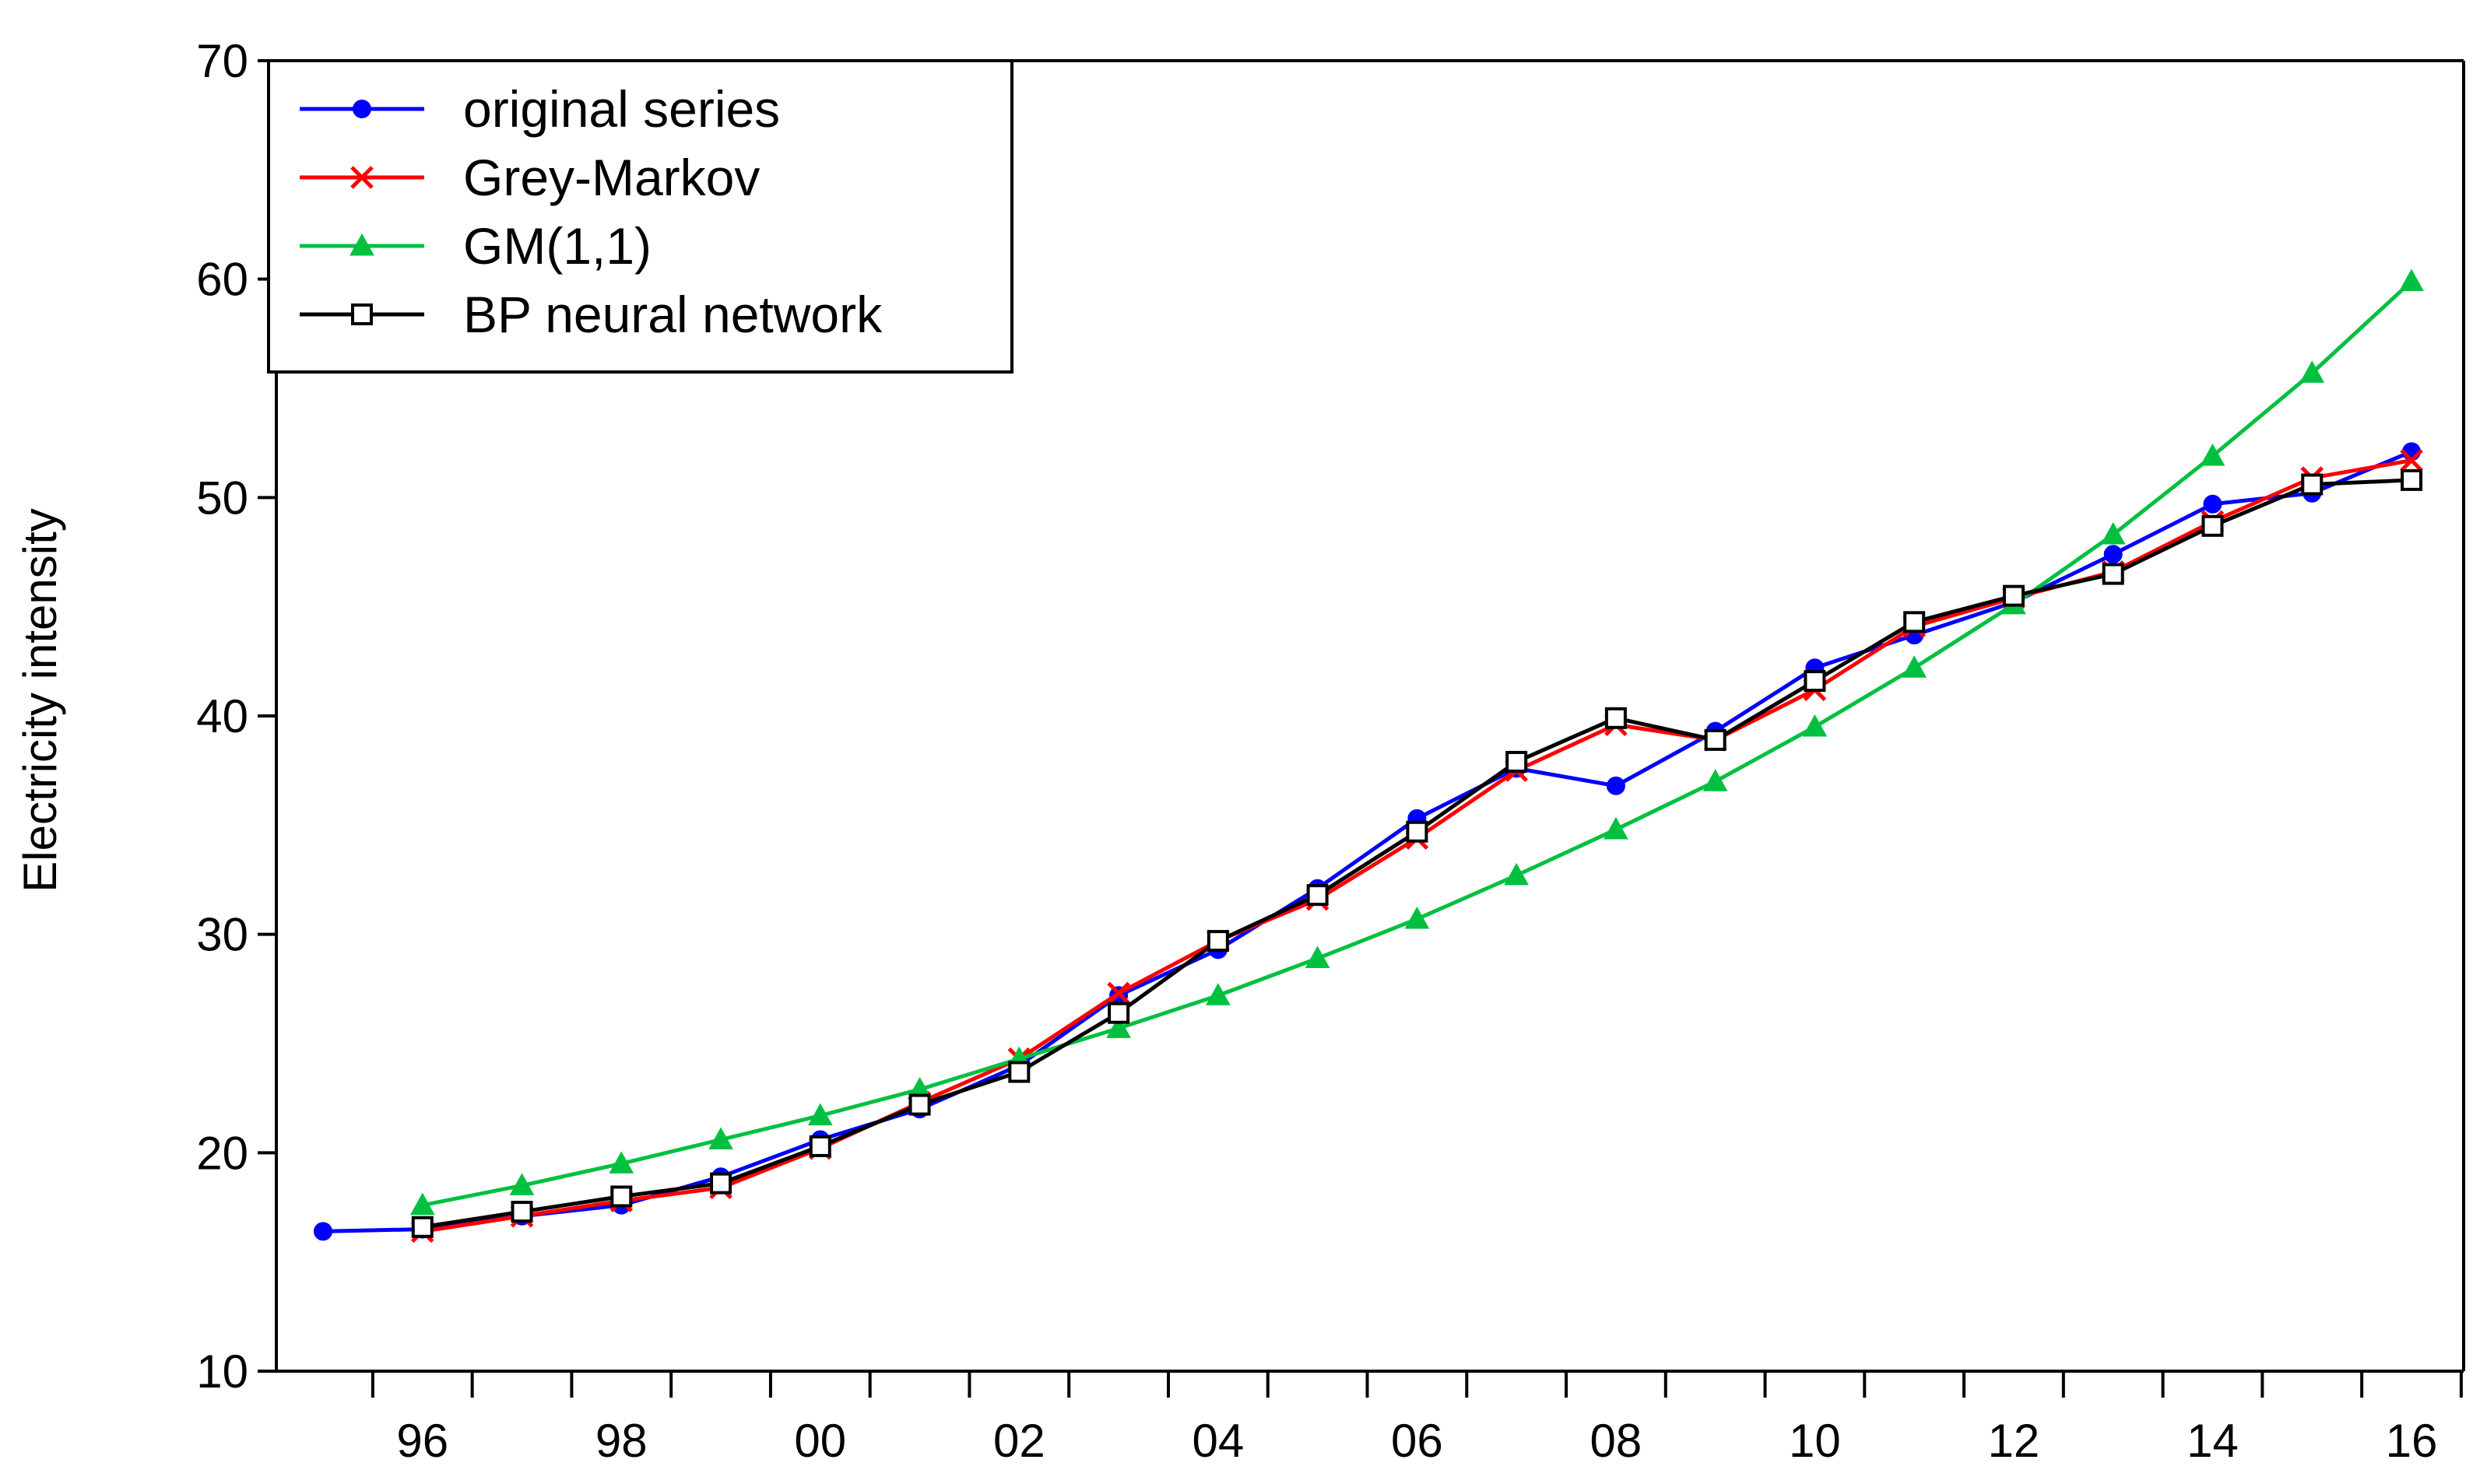 This screenshot has width=2480, height=1484. I want to click on legend-item: Grey-Markov, so click(530, 177).